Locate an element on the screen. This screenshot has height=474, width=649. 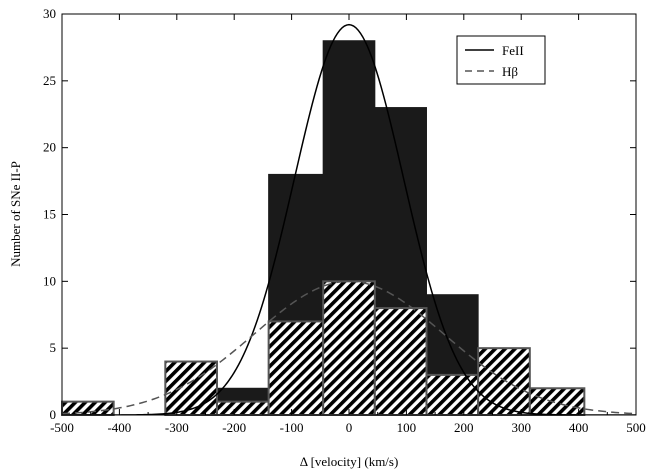
y-tick-label-2: 10 is located at coordinates (49, 280).